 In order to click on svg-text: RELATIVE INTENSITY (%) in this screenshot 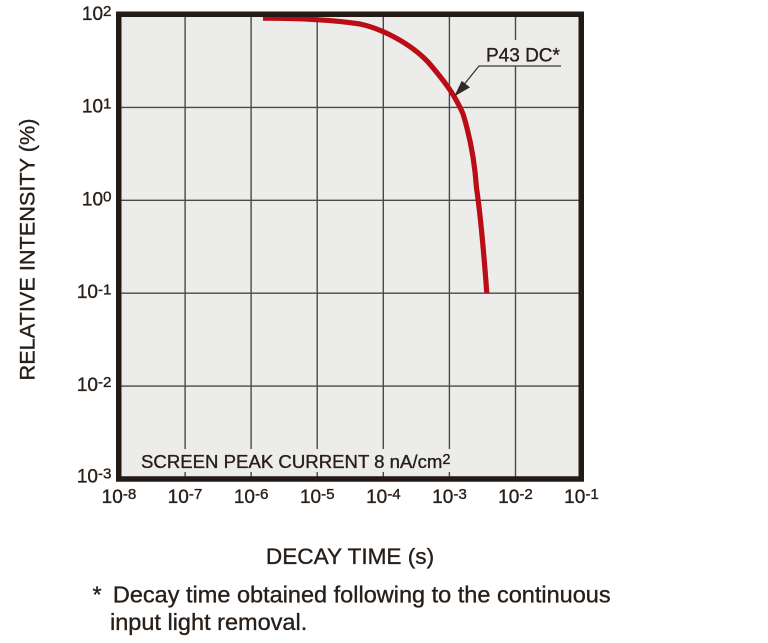, I will do `click(27, 250)`.